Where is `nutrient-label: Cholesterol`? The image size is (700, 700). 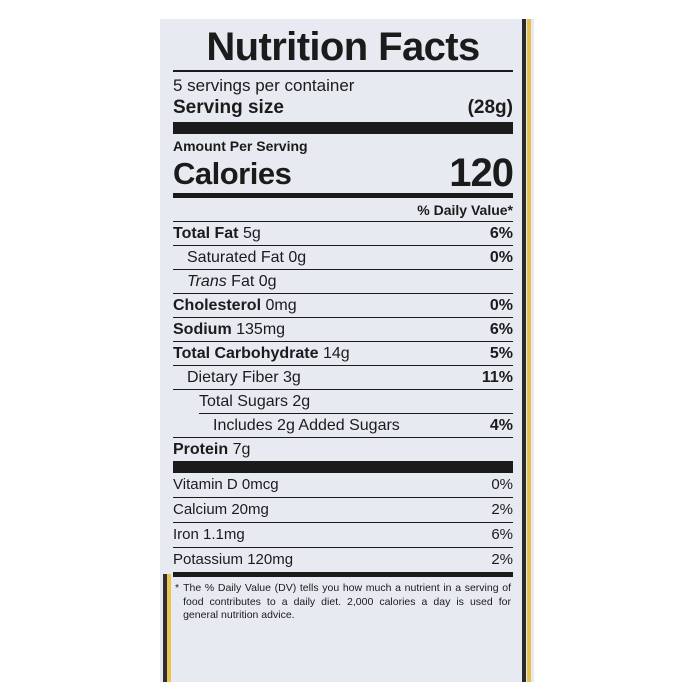
nutrient-label: Cholesterol is located at coordinates (217, 305).